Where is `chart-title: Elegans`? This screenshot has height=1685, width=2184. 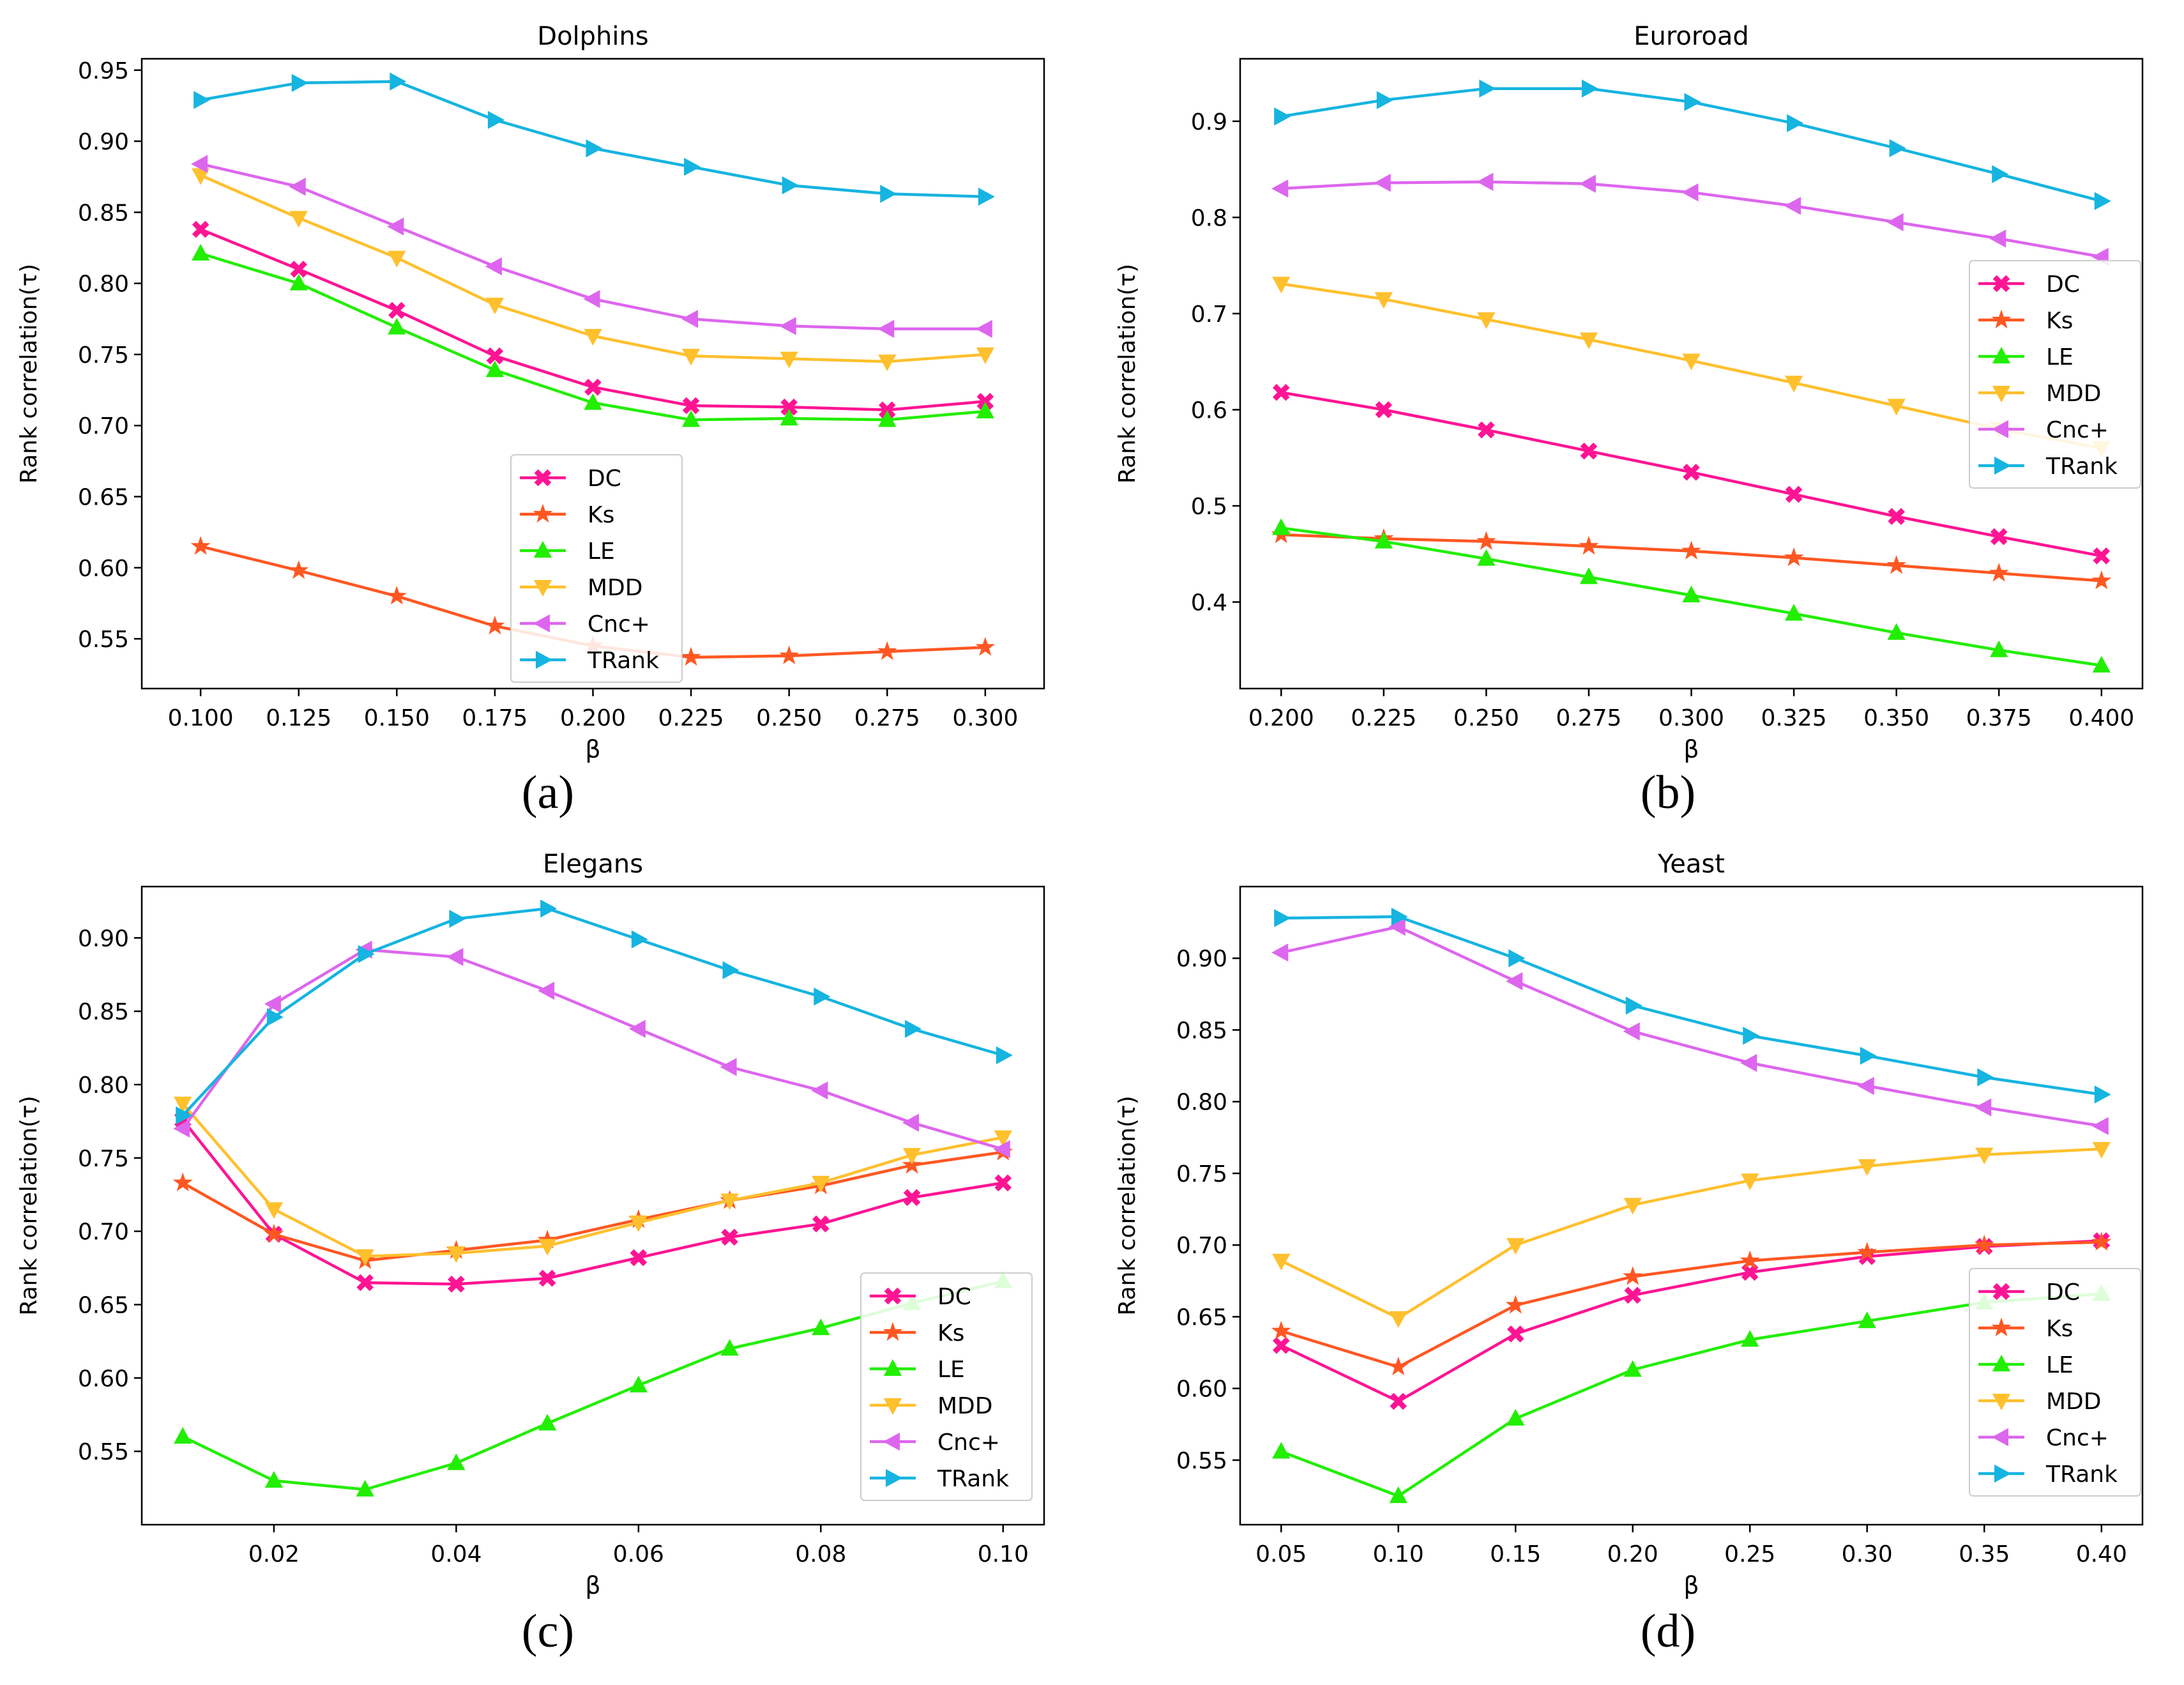 chart-title: Elegans is located at coordinates (593, 864).